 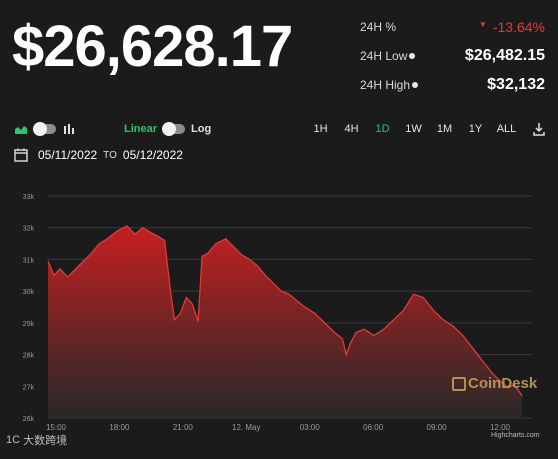 I want to click on down-triangle-icon: ▼, so click(x=482, y=24).